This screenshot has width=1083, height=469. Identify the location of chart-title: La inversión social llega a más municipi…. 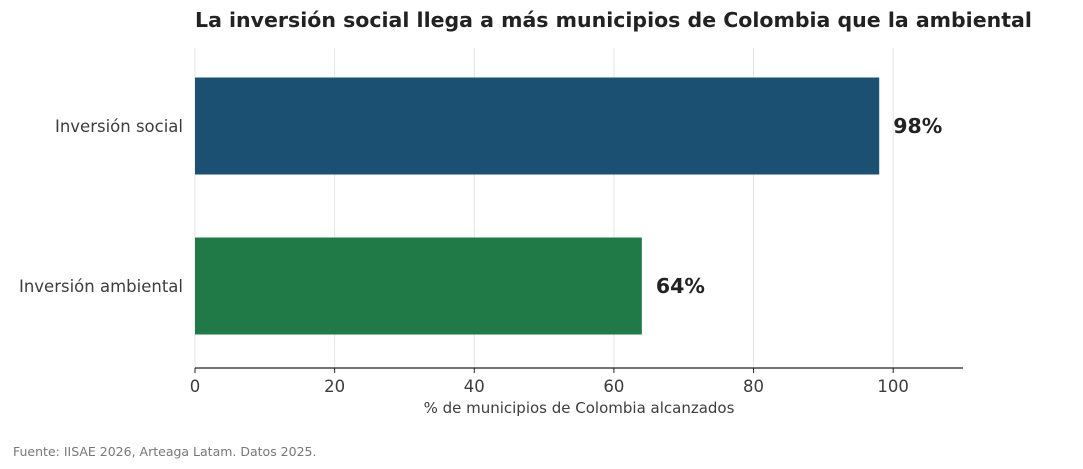
(613, 20).